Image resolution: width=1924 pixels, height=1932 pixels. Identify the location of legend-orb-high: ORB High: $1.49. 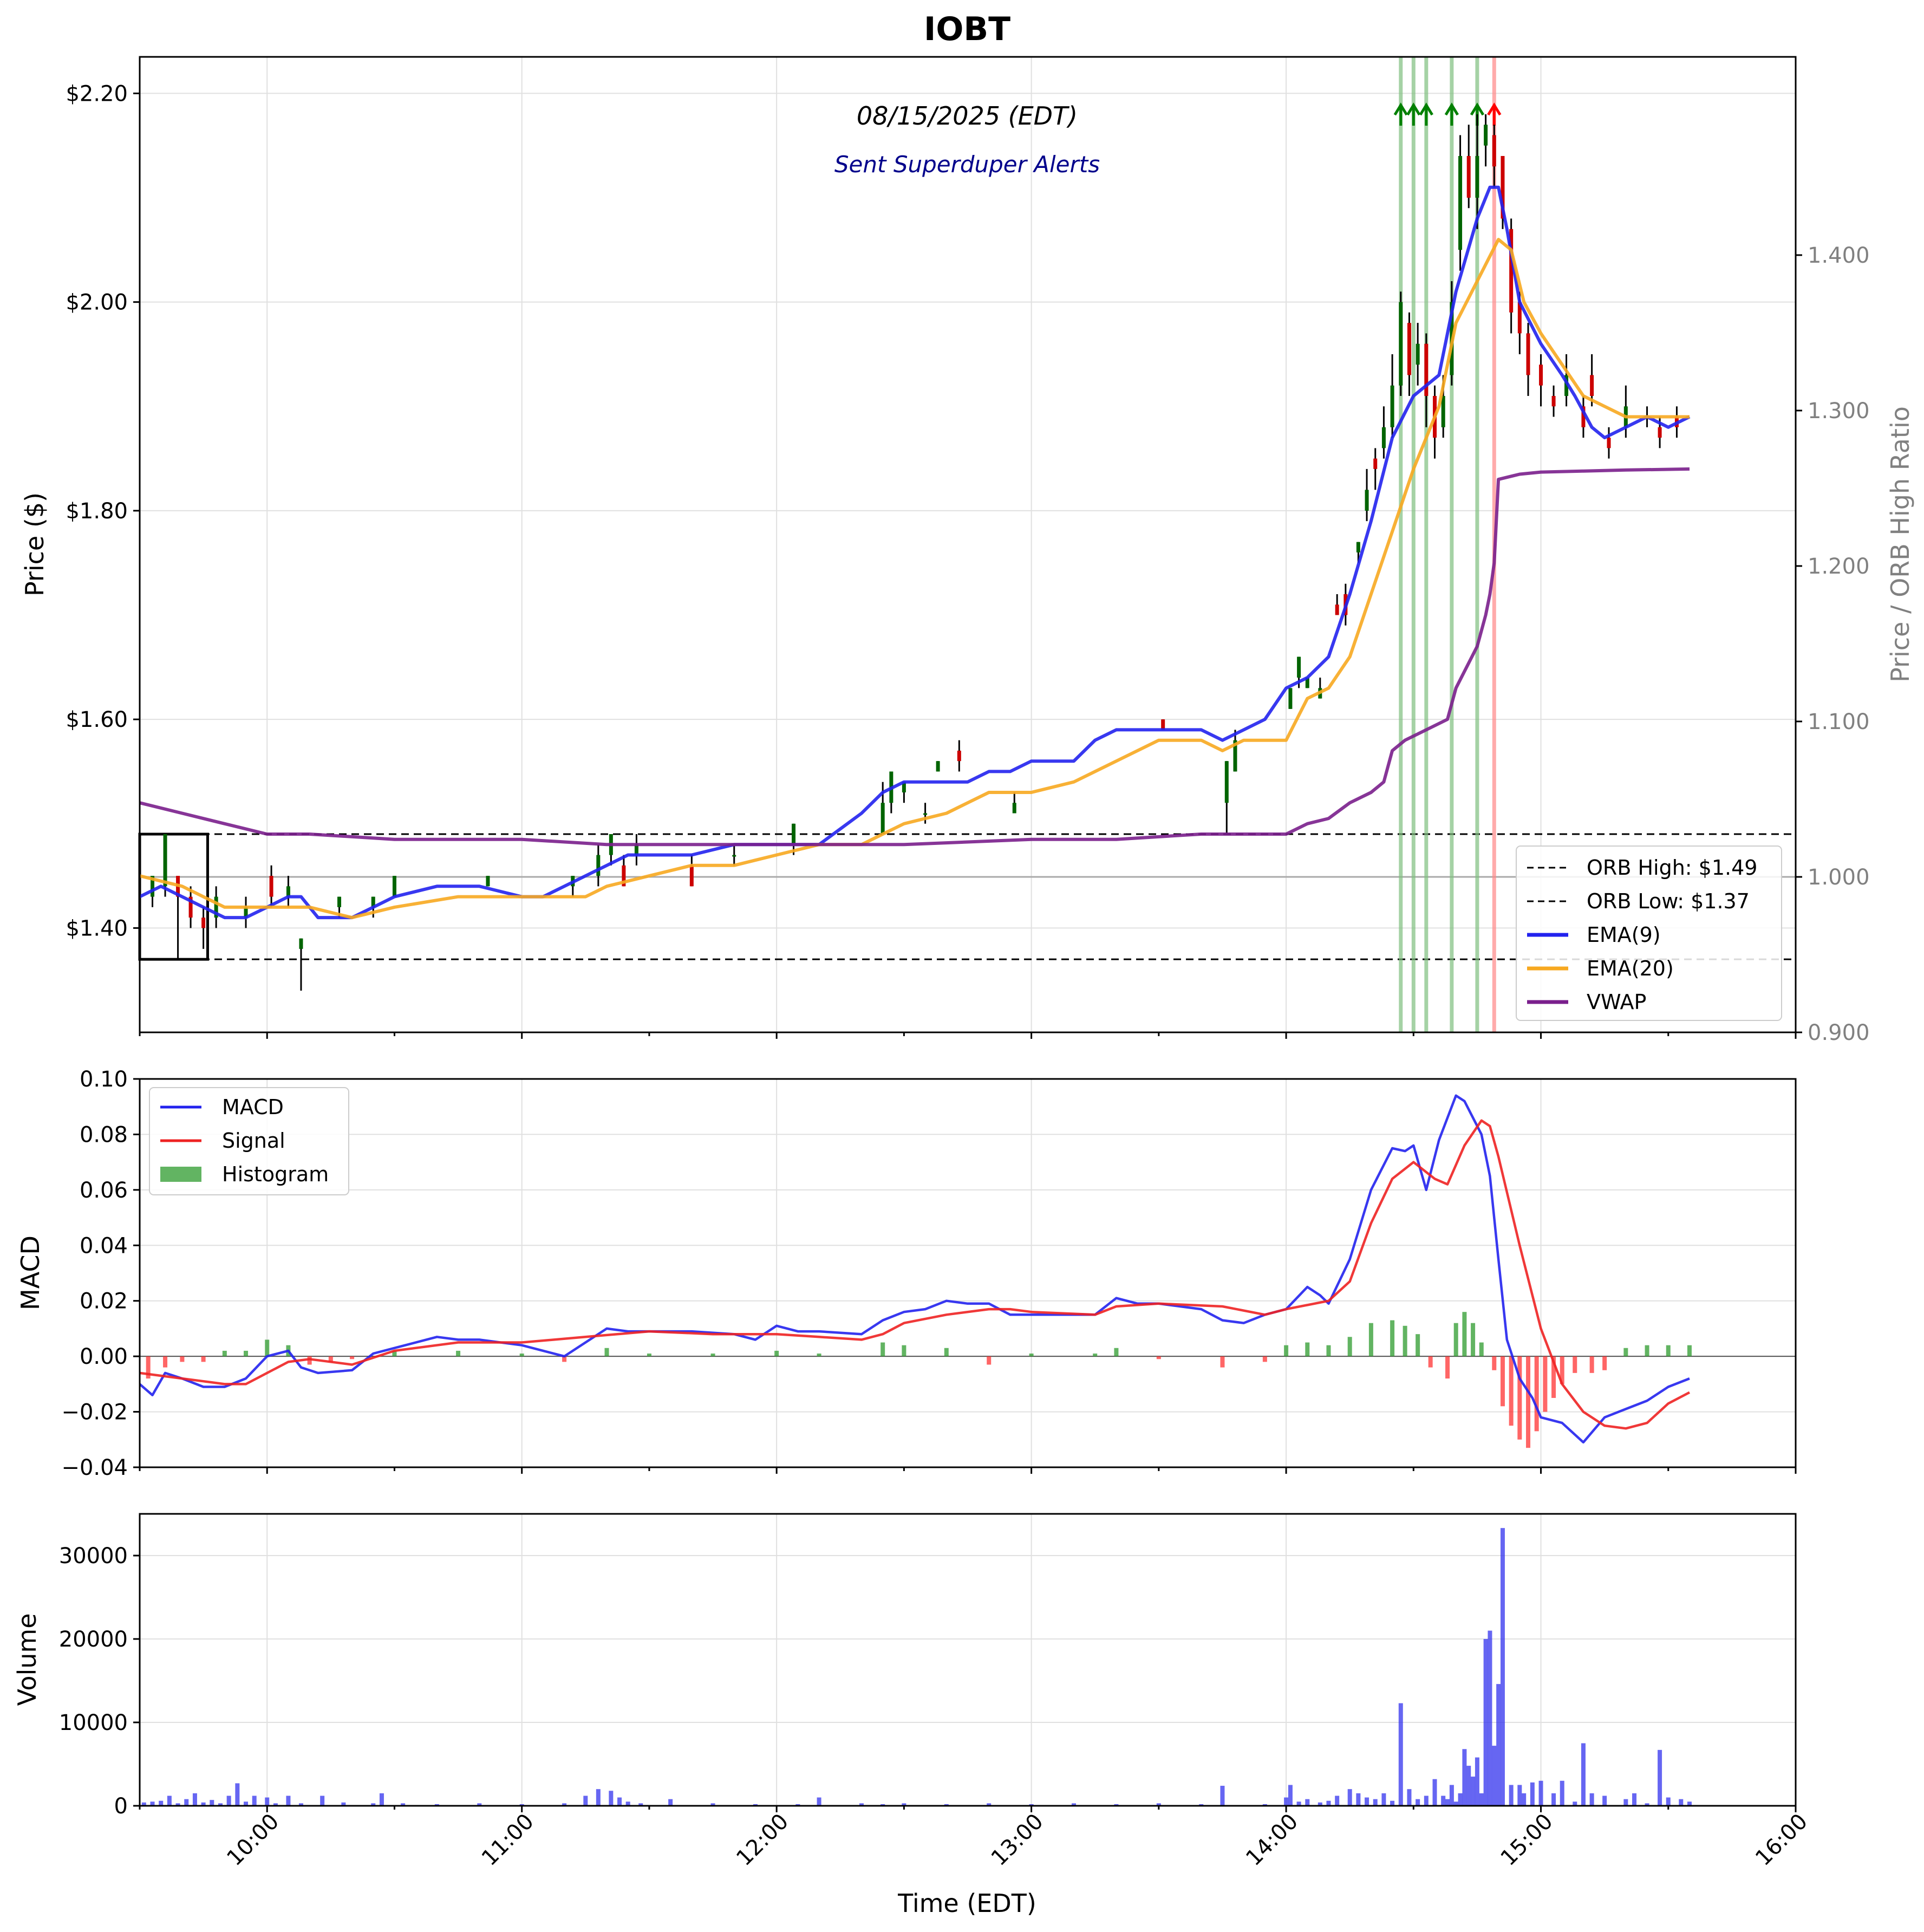
(1672, 868).